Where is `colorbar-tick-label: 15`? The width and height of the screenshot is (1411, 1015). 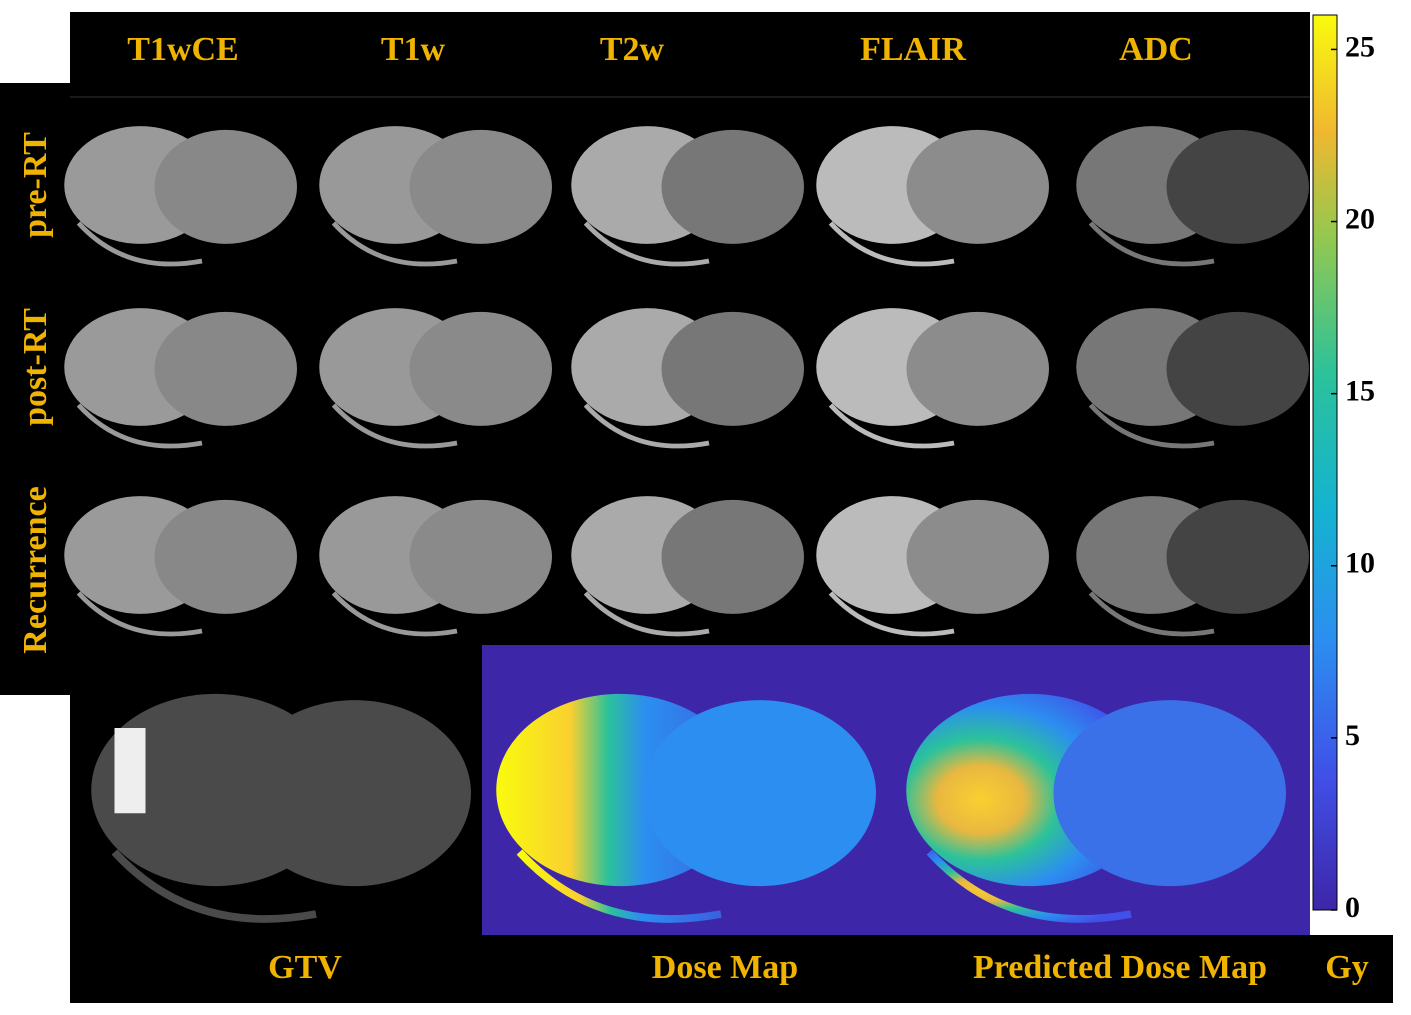
colorbar-tick-label: 15 is located at coordinates (1360, 391).